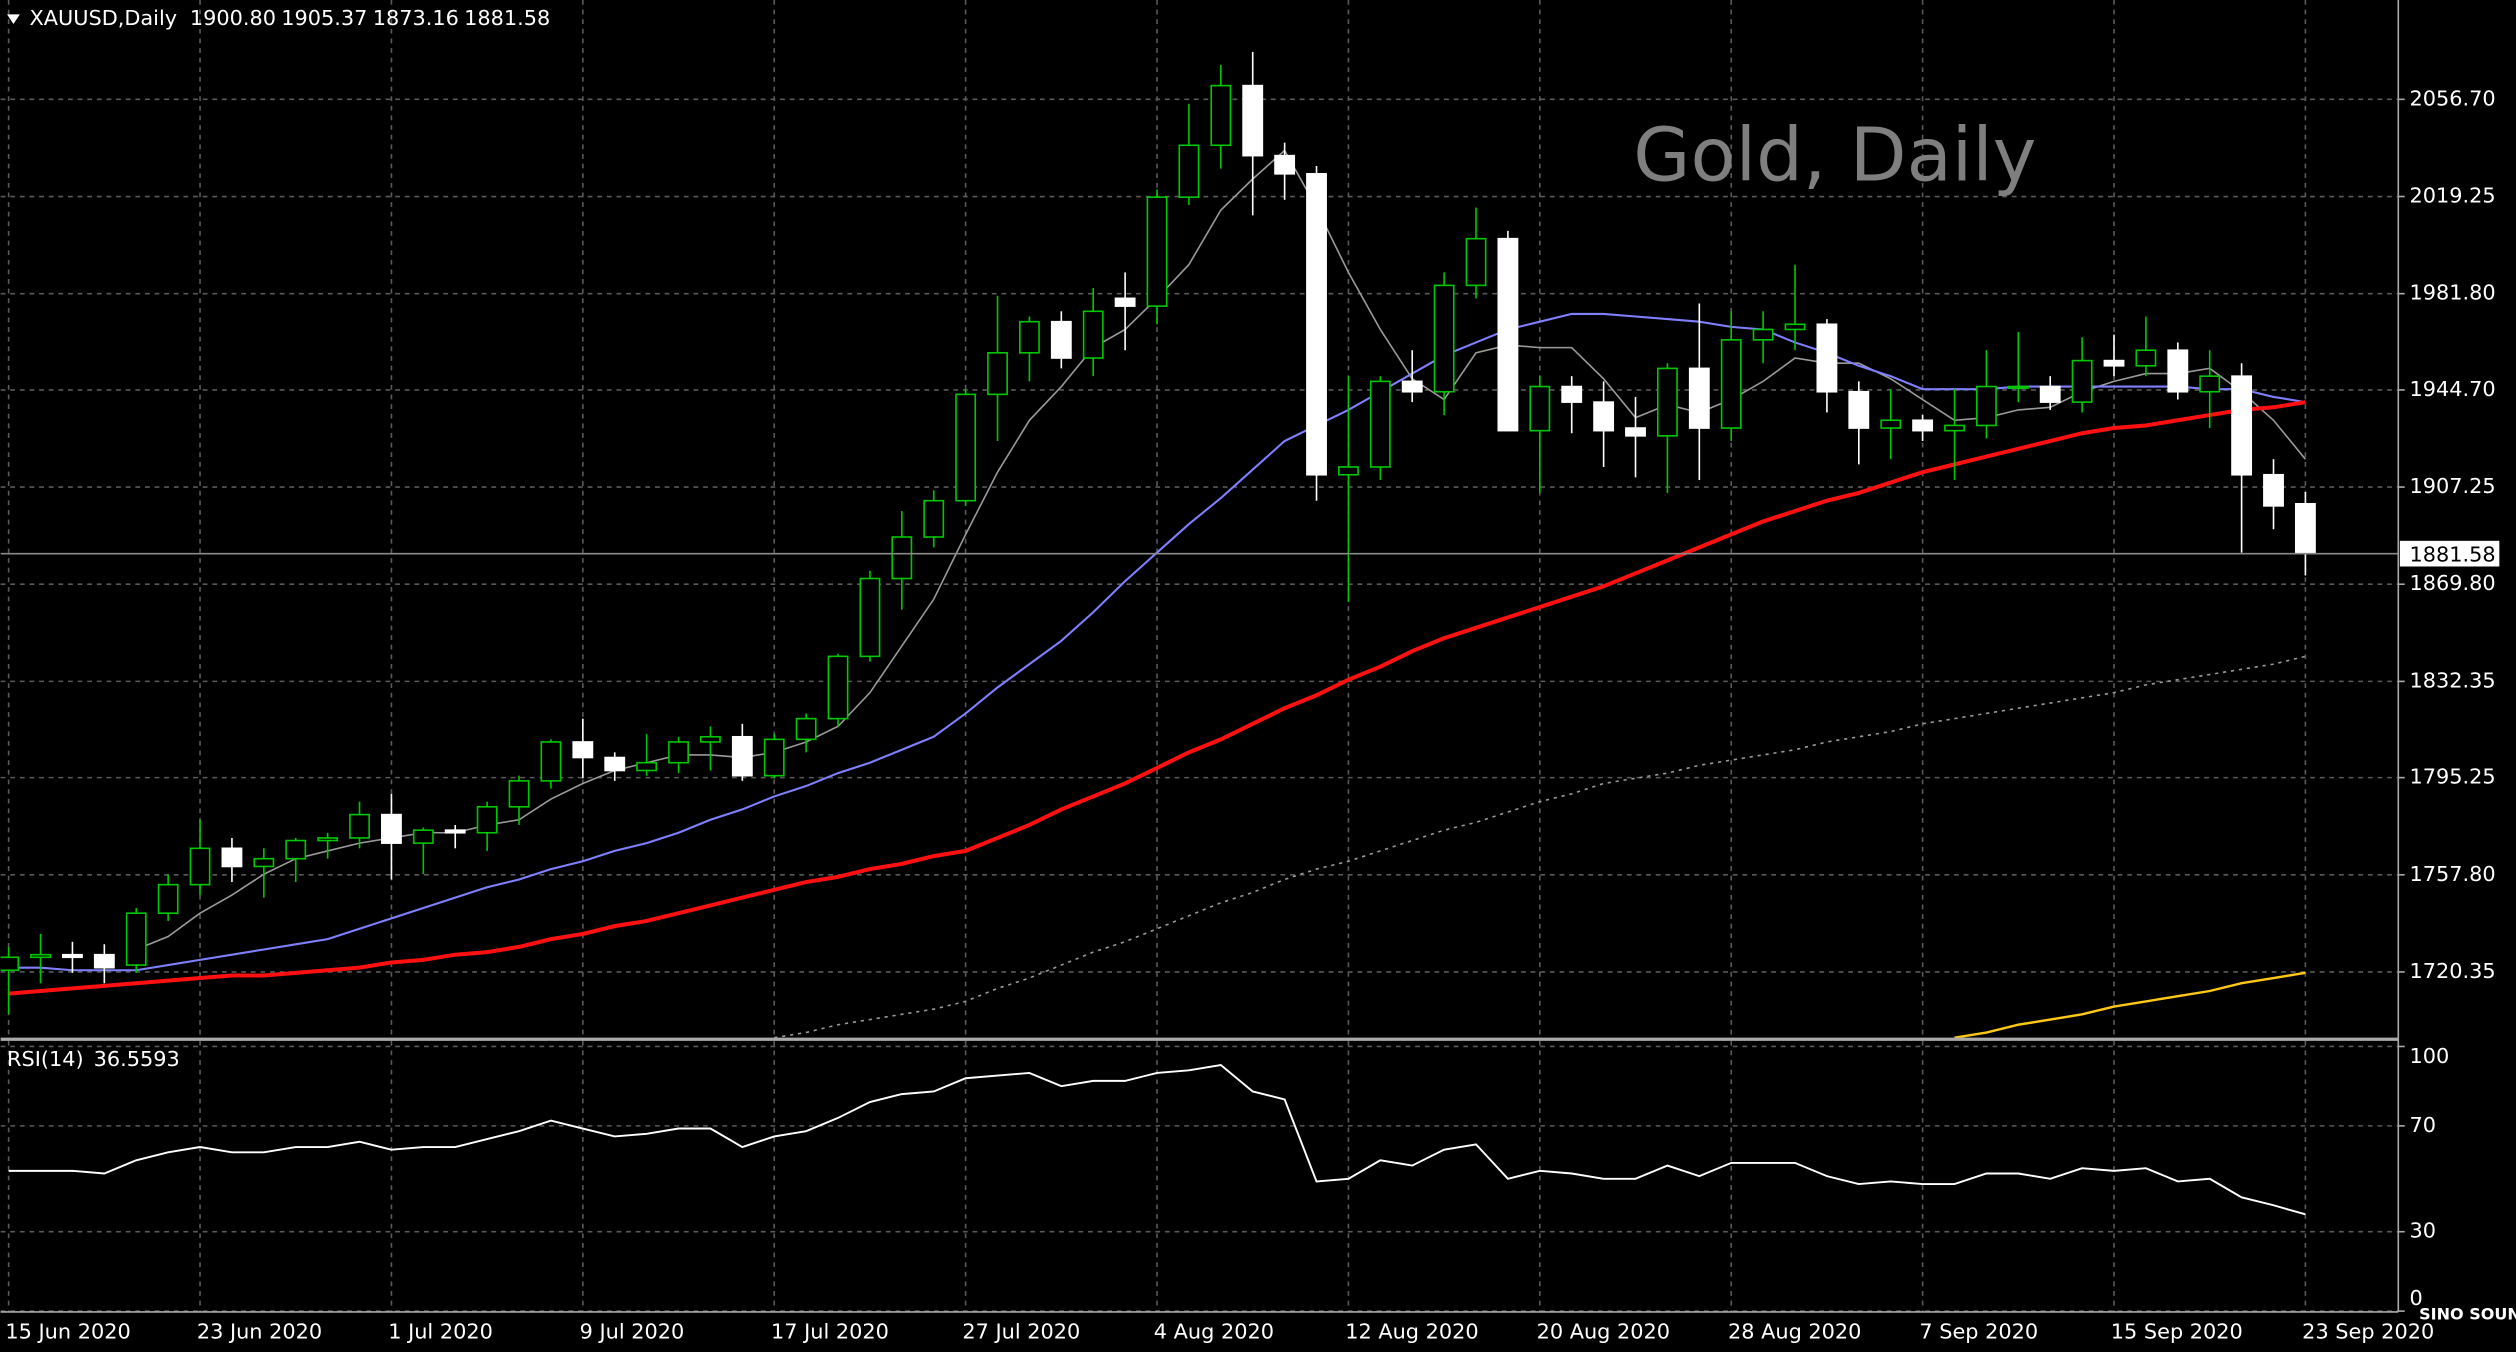 This screenshot has height=1352, width=2516. What do you see at coordinates (830, 1332) in the screenshot?
I see `x-tick-label: 17 Jul 2020` at bounding box center [830, 1332].